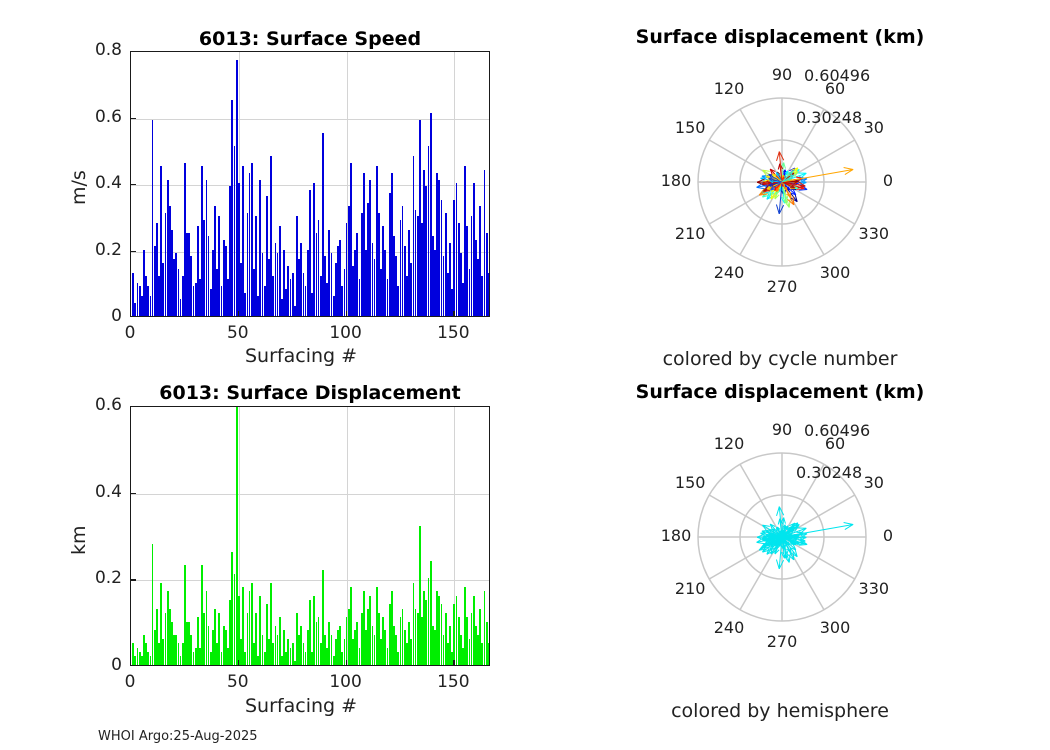 Image resolution: width=1050 pixels, height=750 pixels. I want to click on speed-plot-area, so click(310, 184).